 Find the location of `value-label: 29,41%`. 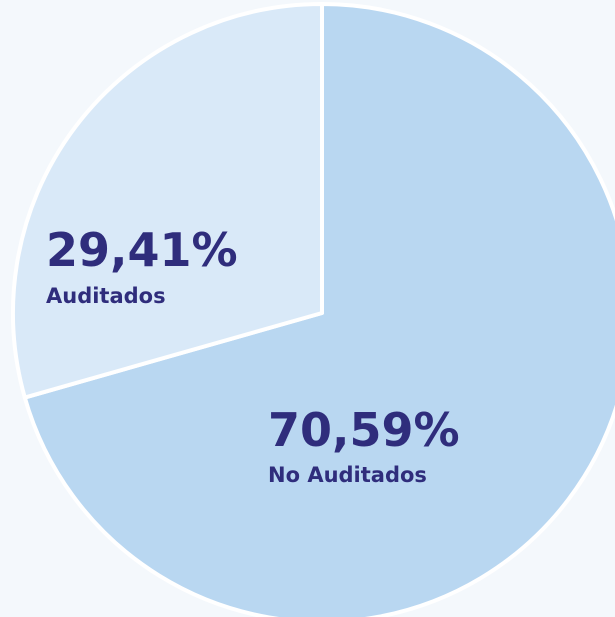

value-label: 29,41% is located at coordinates (142, 250).